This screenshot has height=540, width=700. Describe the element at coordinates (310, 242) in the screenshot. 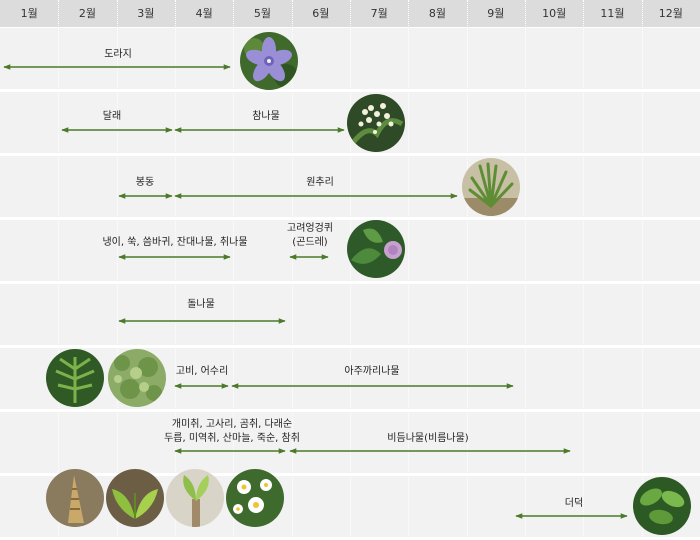

I see `label-goryeo-2: (곤드레)` at that location.